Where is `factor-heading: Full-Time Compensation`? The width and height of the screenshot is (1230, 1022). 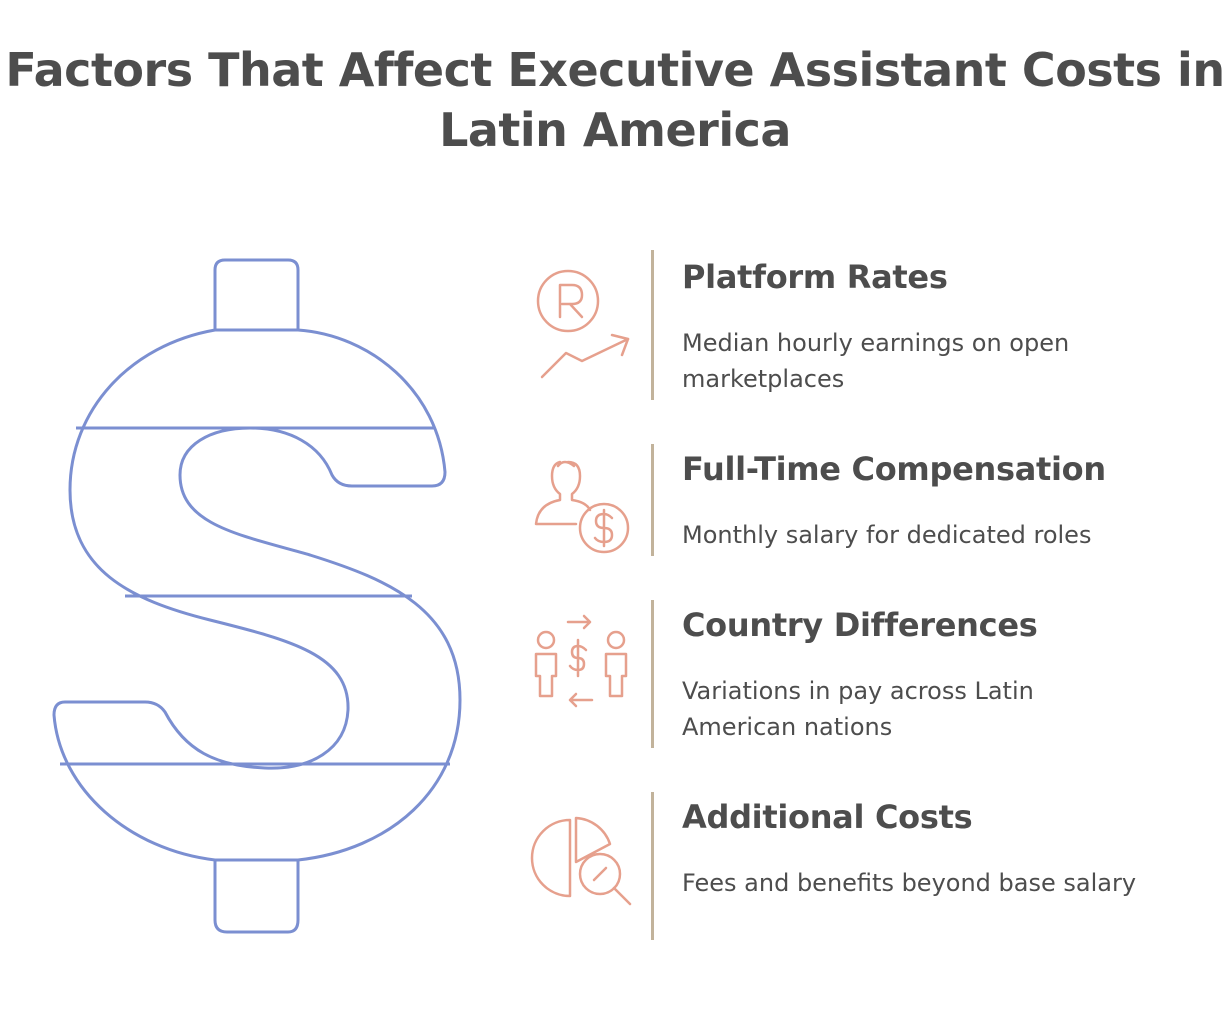
factor-heading: Full-Time Compensation is located at coordinates (894, 469).